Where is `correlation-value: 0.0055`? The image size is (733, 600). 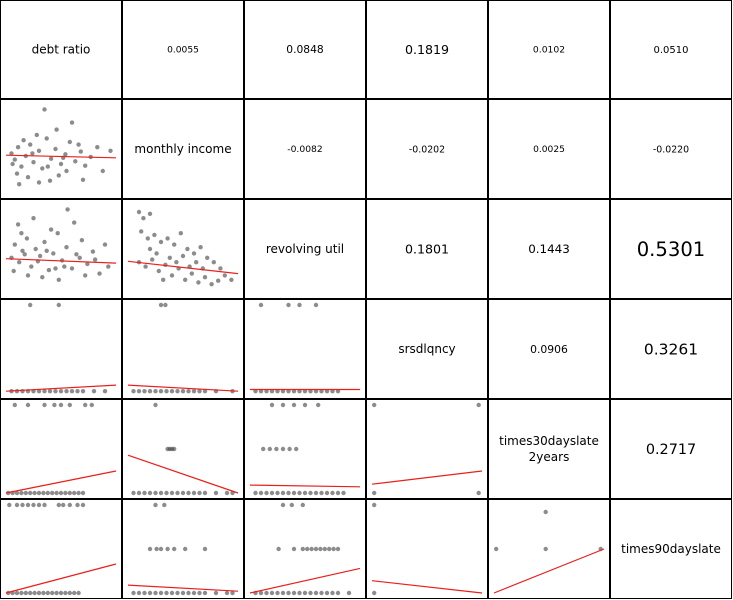
correlation-value: 0.0055 is located at coordinates (183, 51).